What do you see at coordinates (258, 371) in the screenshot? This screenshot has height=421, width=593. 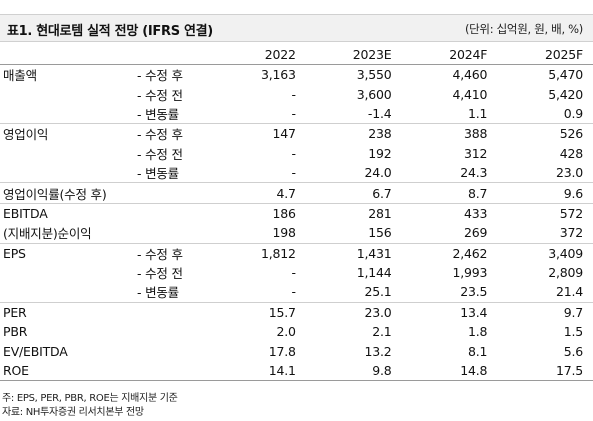 I see `cell-value: 14.1` at bounding box center [258, 371].